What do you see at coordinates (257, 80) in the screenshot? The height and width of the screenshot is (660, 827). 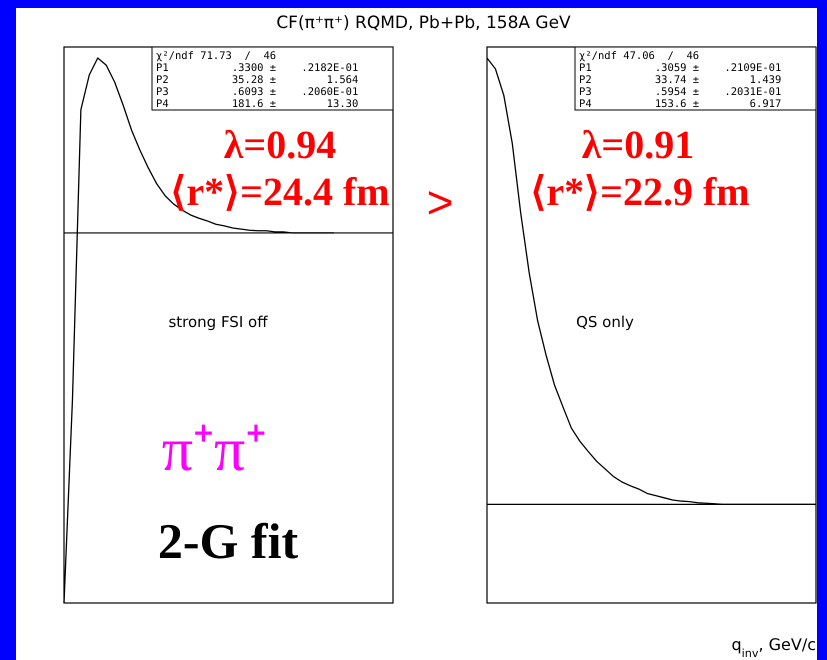 I see `annotation: P2 35.28 ± 1.564` at bounding box center [257, 80].